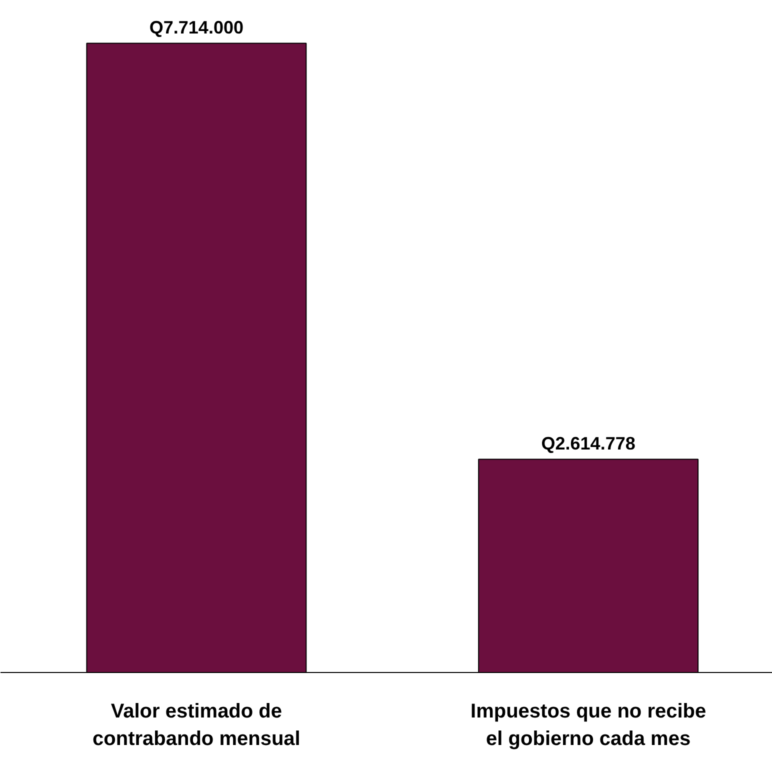 The height and width of the screenshot is (757, 772). What do you see at coordinates (588, 725) in the screenshot?
I see `x-tick-label: Impuestos que no recibe el gobierno cada mes` at bounding box center [588, 725].